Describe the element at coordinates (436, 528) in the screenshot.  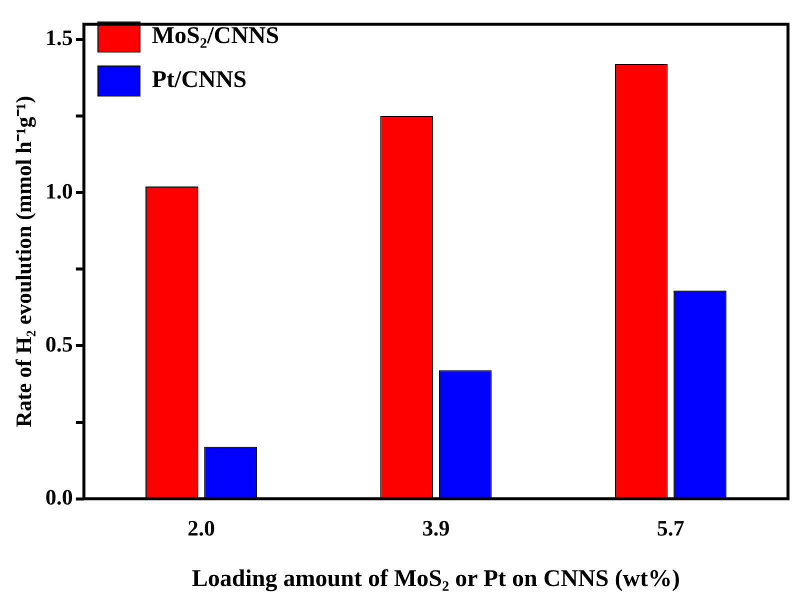
I see `x-tick-label: 3.9` at that location.